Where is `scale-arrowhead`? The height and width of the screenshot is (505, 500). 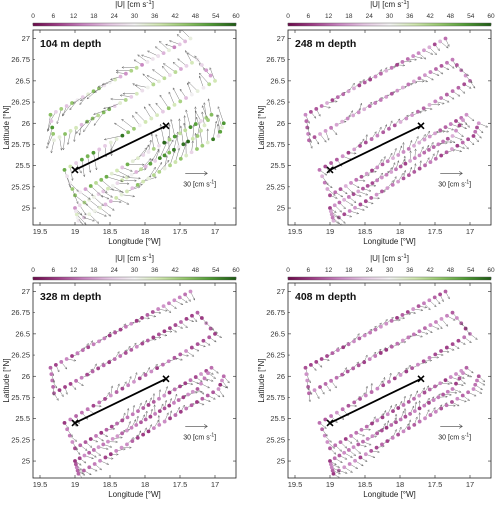 scale-arrowhead is located at coordinates (206, 173).